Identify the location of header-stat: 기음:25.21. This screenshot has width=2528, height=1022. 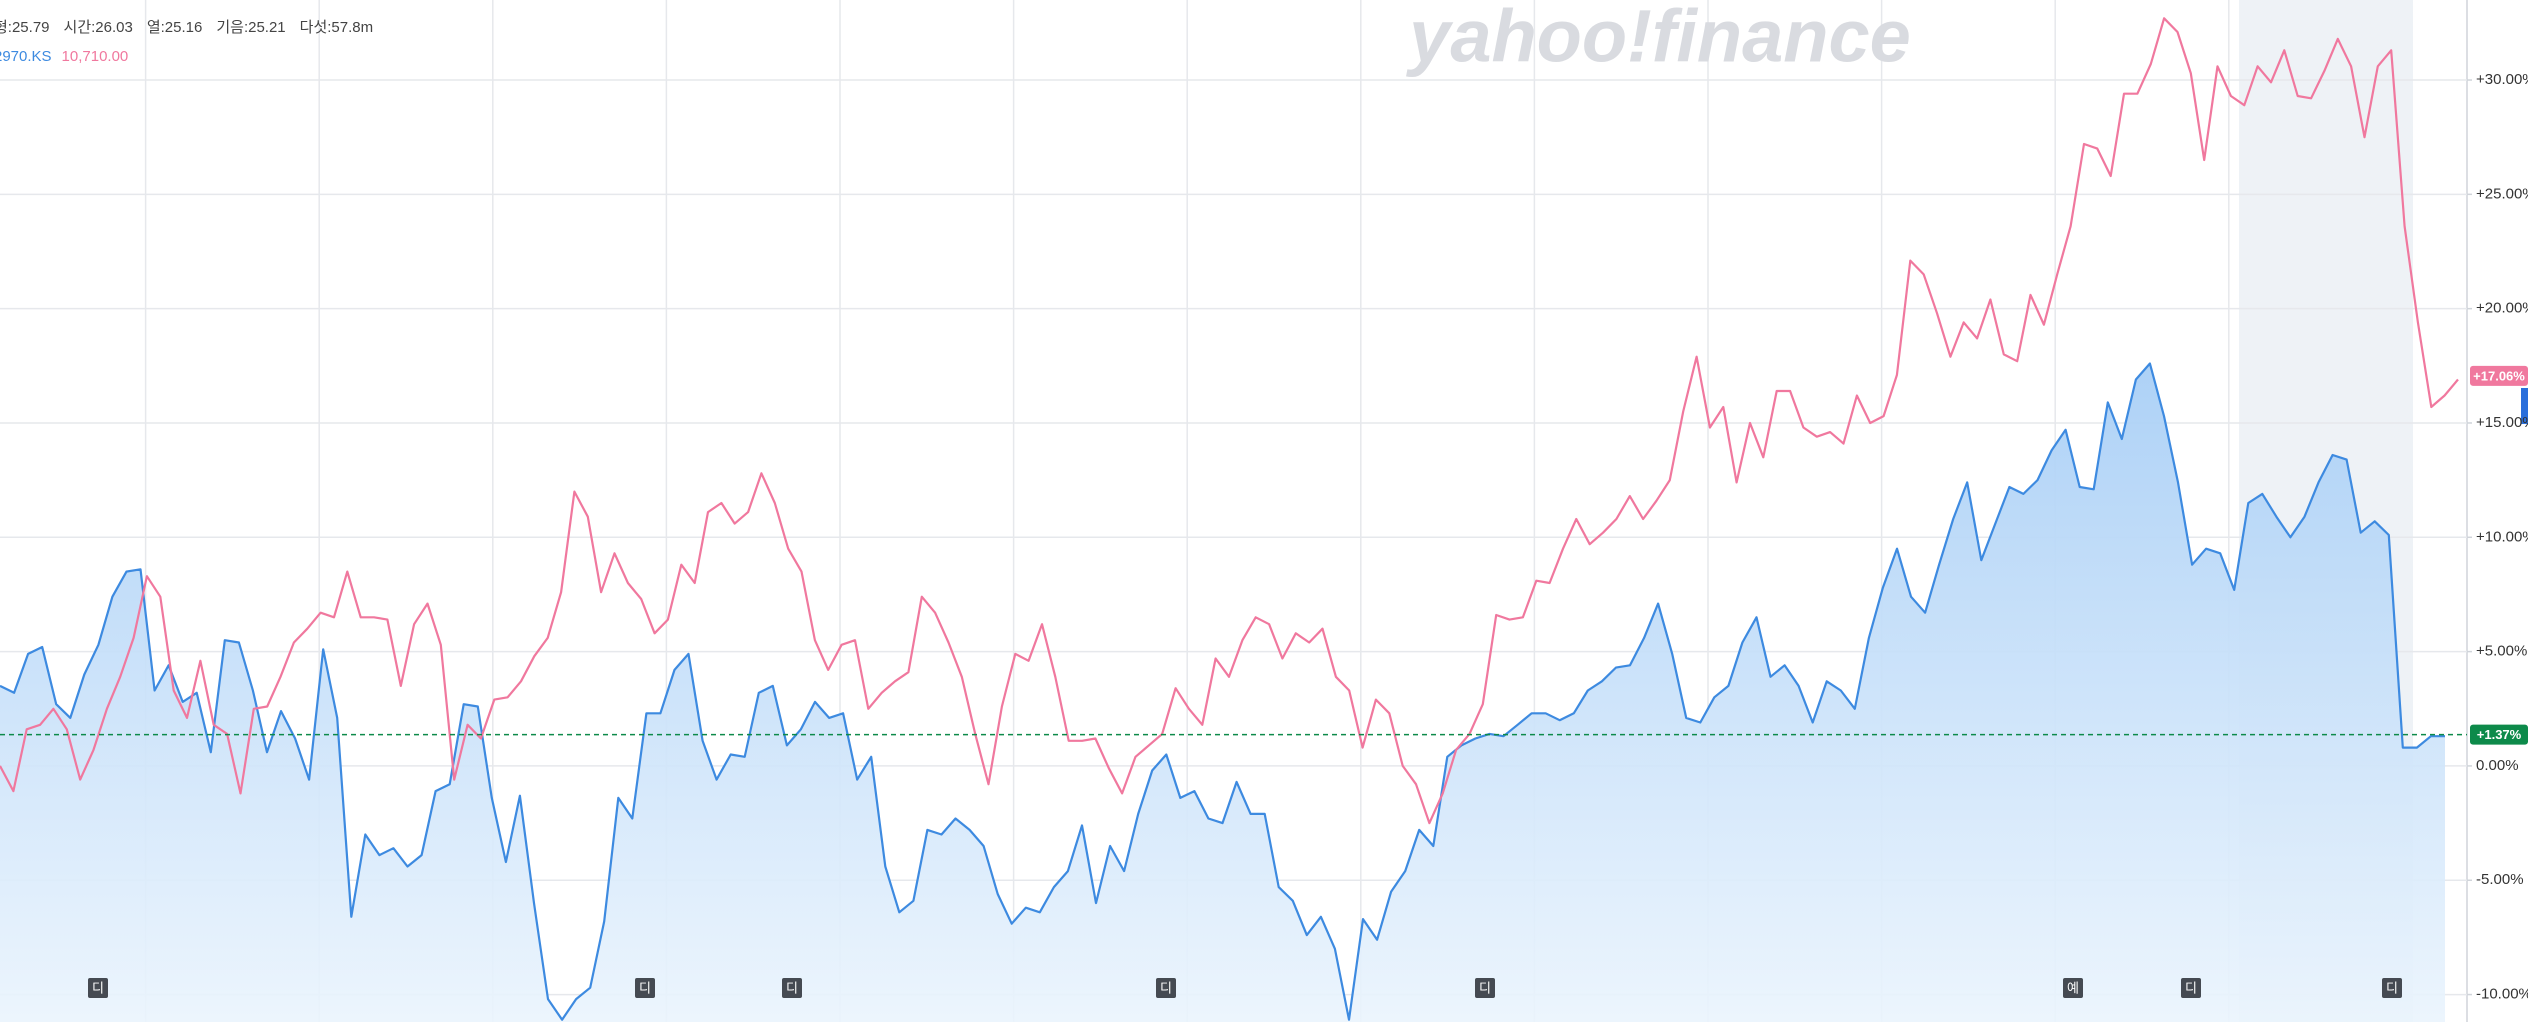
(250, 27).